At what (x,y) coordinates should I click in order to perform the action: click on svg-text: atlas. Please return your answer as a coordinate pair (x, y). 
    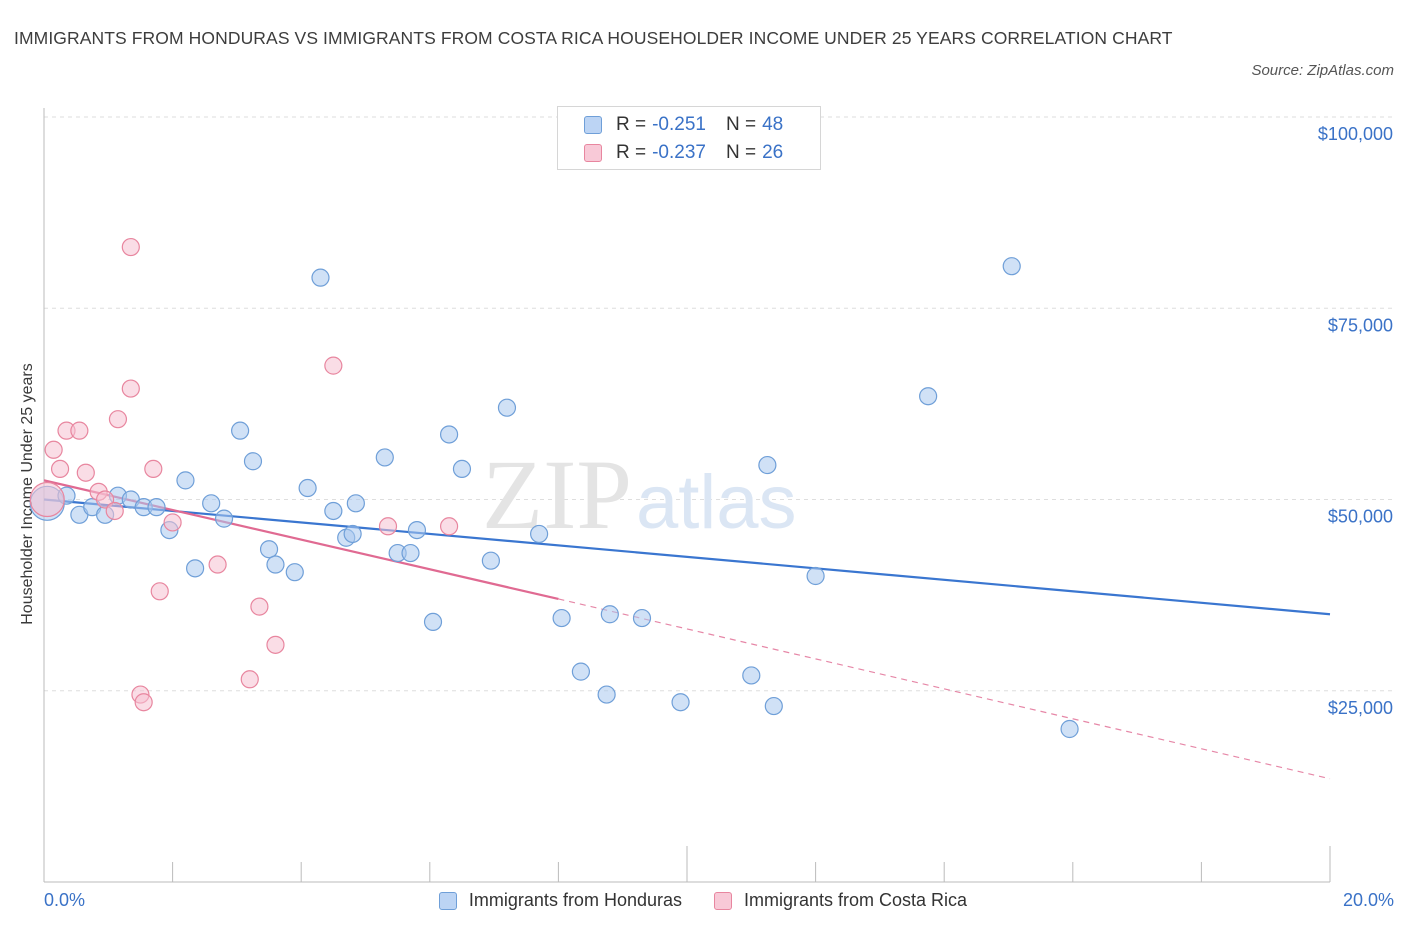
    Looking at the image, I should click on (716, 502).